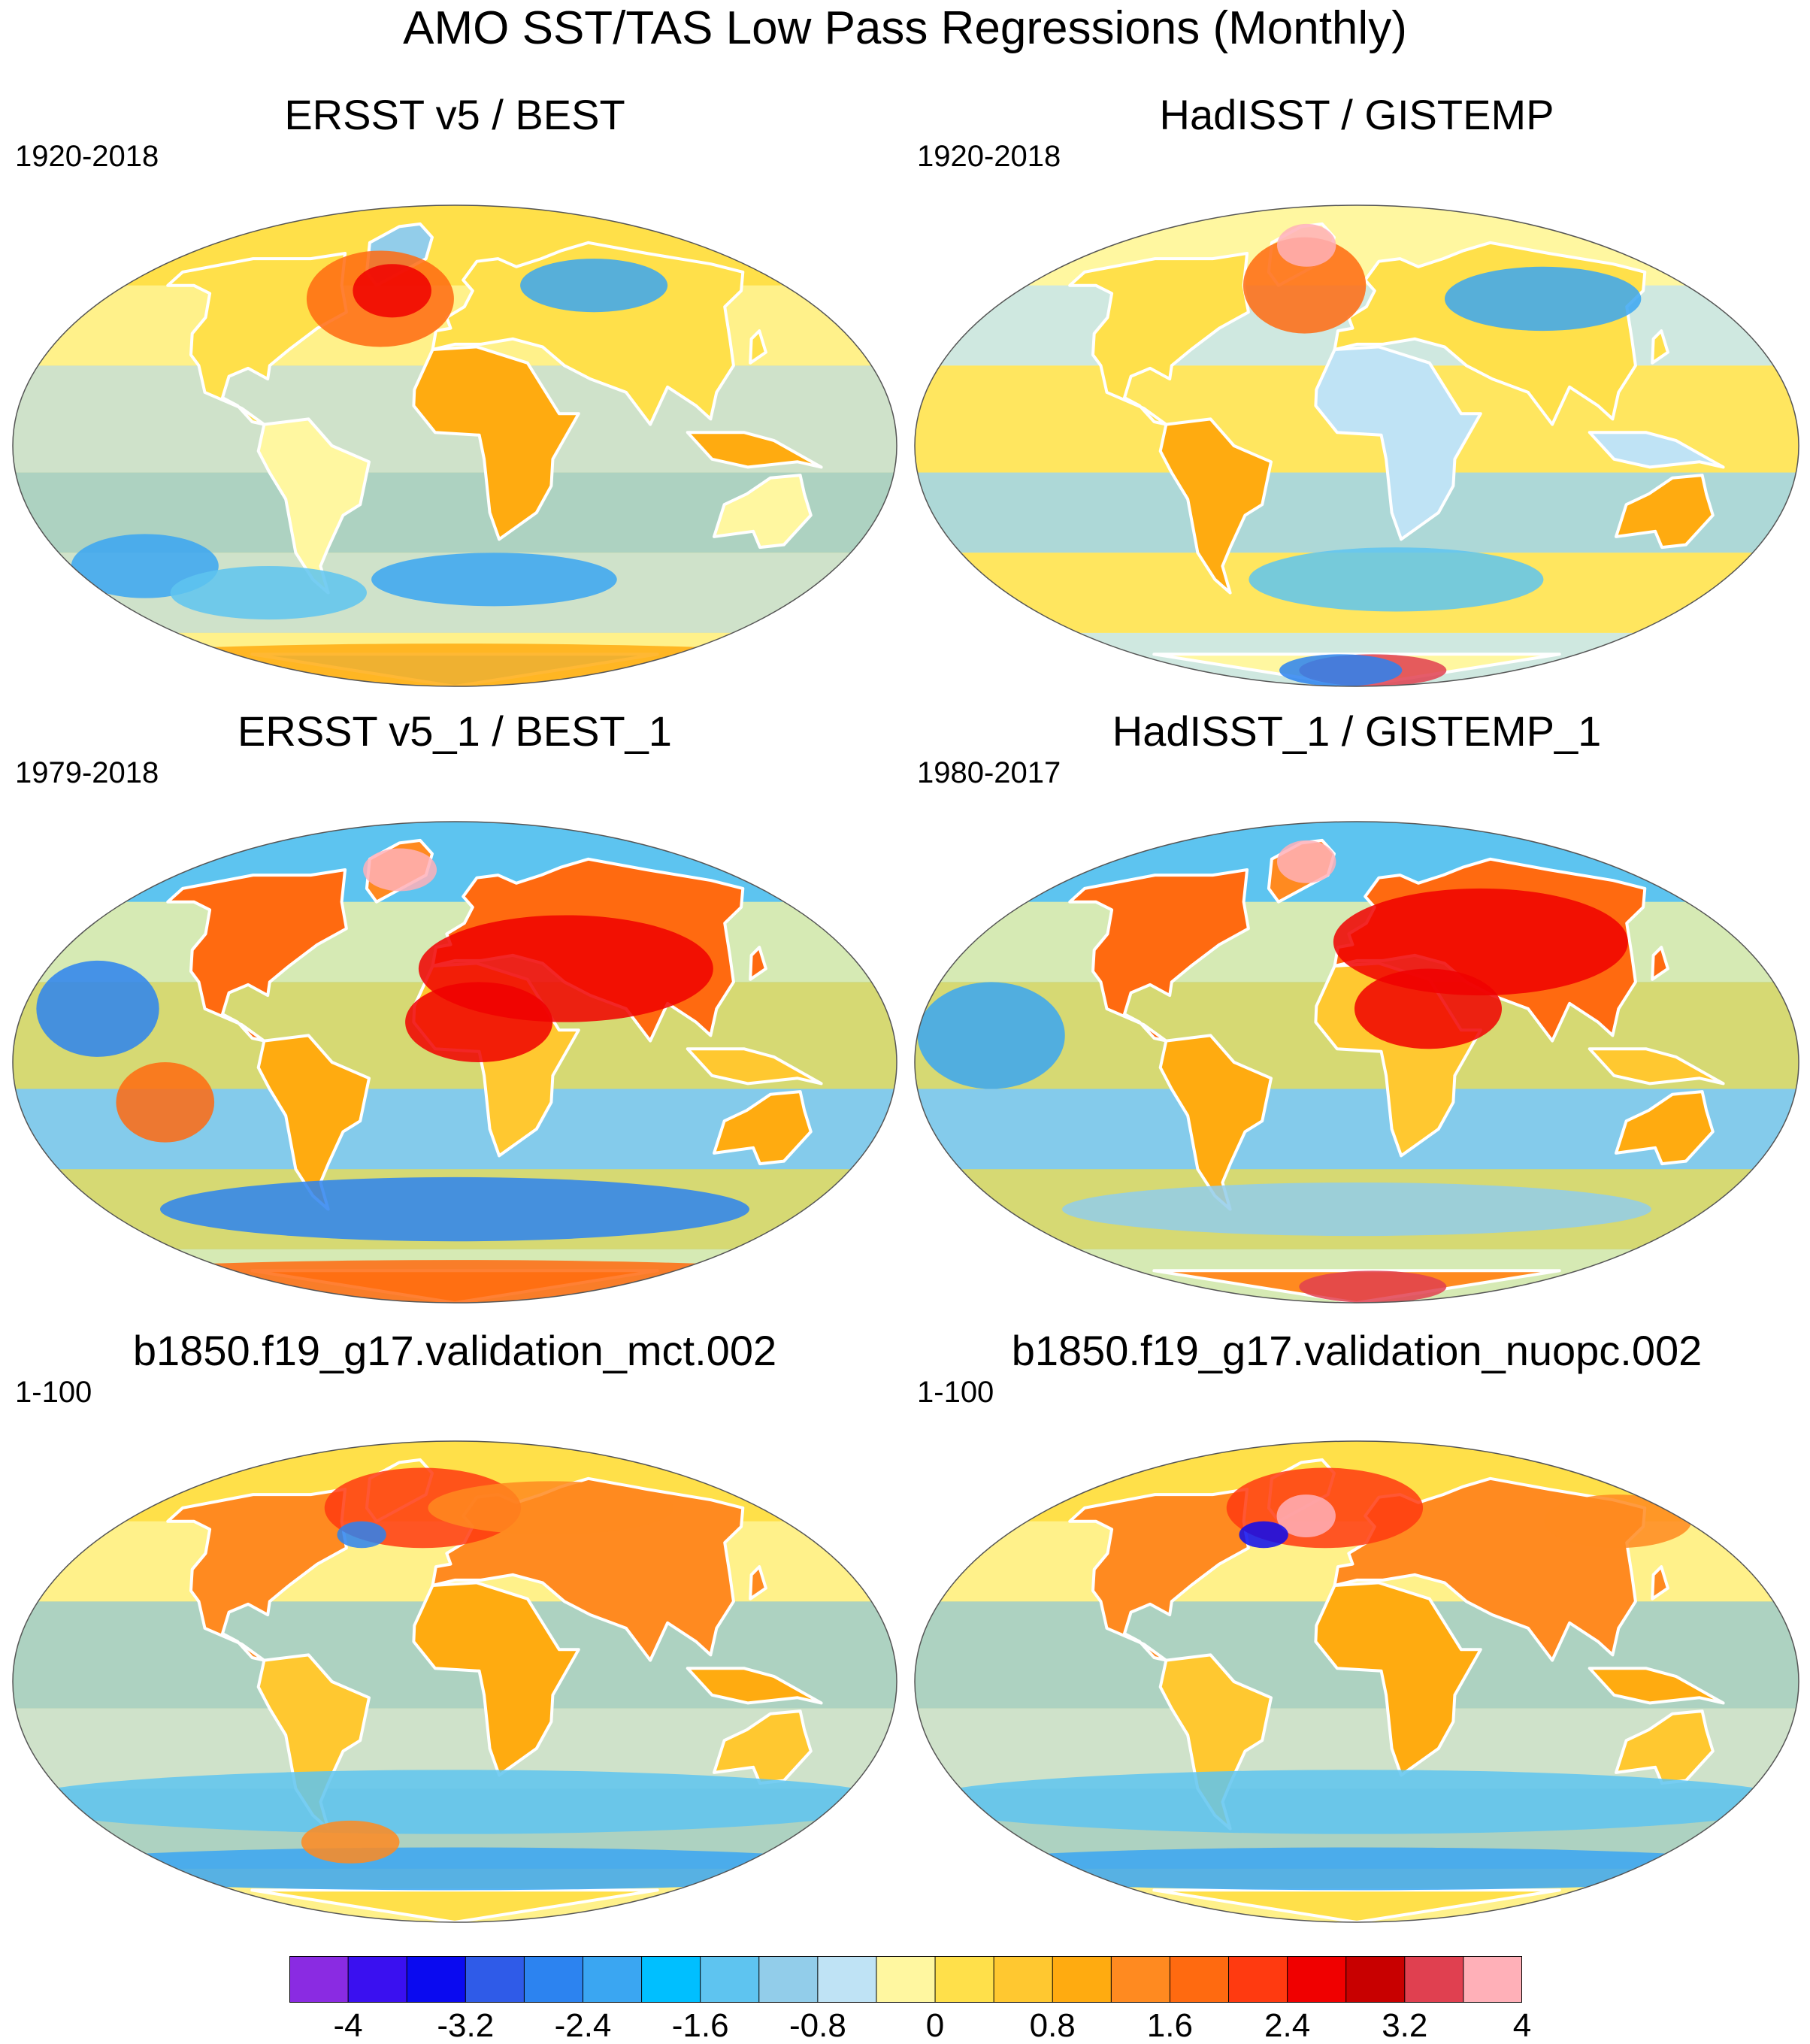 This screenshot has width=1810, height=2044. I want to click on colorbar-tick-label: 0.8, so click(1052, 2025).